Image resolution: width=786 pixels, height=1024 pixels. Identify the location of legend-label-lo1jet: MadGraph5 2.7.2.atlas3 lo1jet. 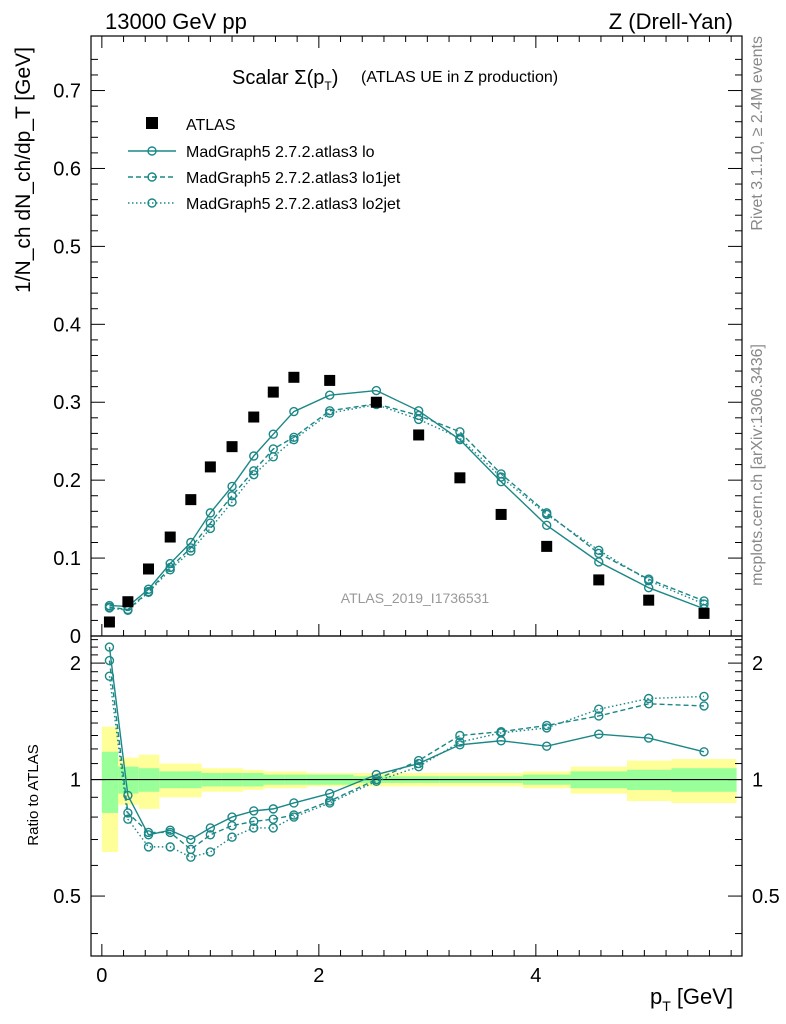
(293, 178).